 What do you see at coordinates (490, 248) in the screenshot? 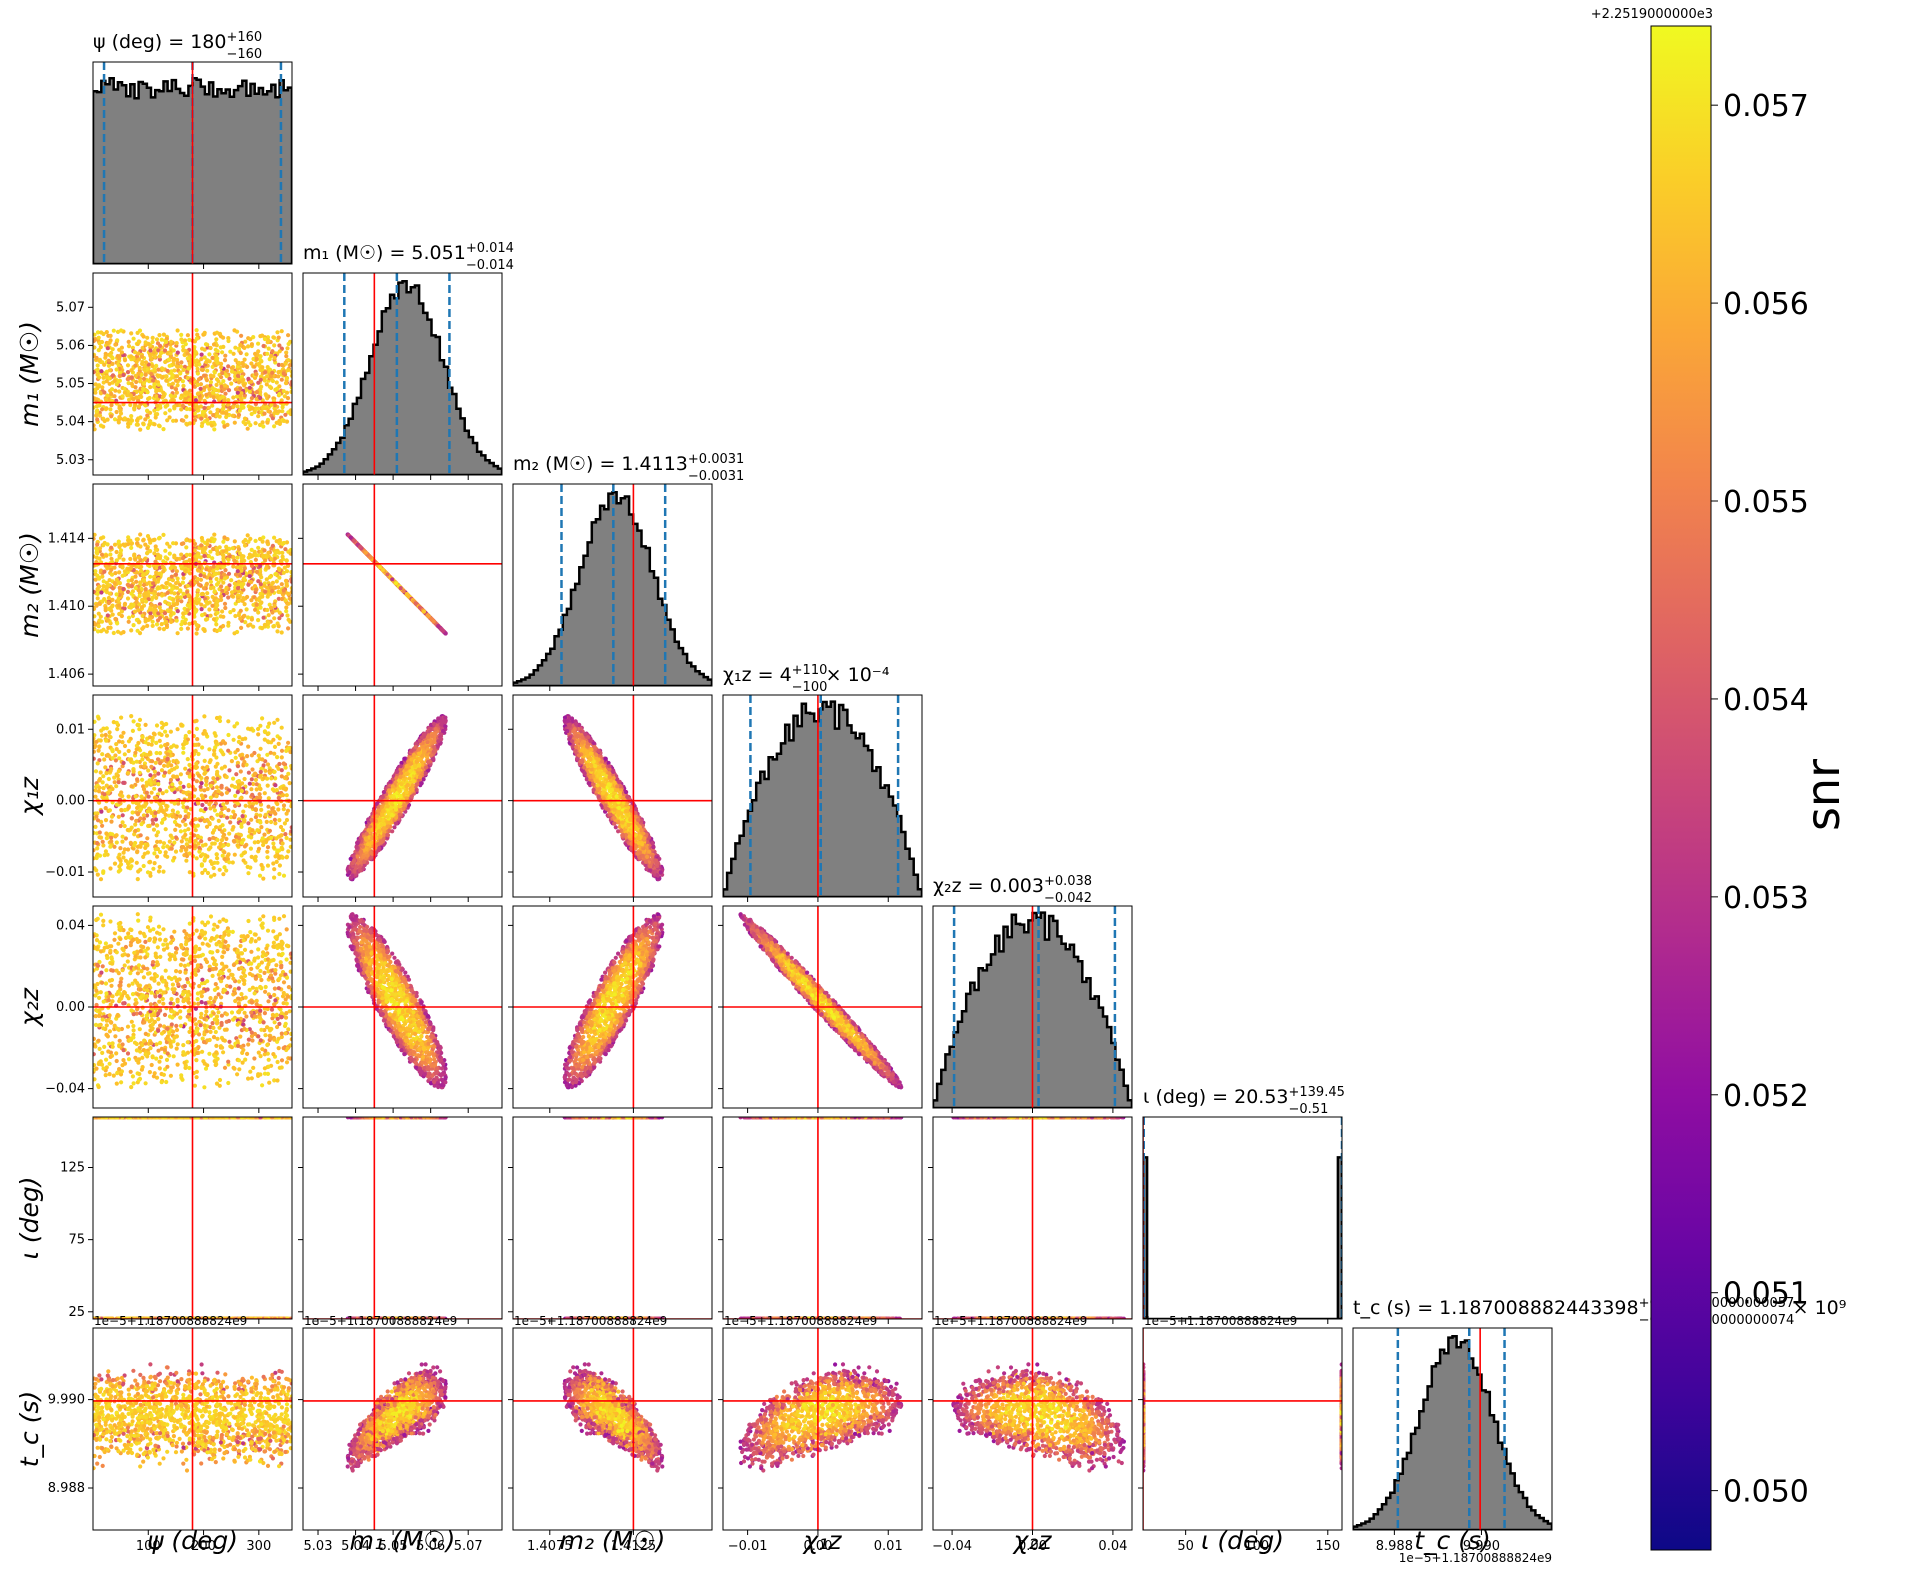
I see `title-sup-m1: +0.014` at bounding box center [490, 248].